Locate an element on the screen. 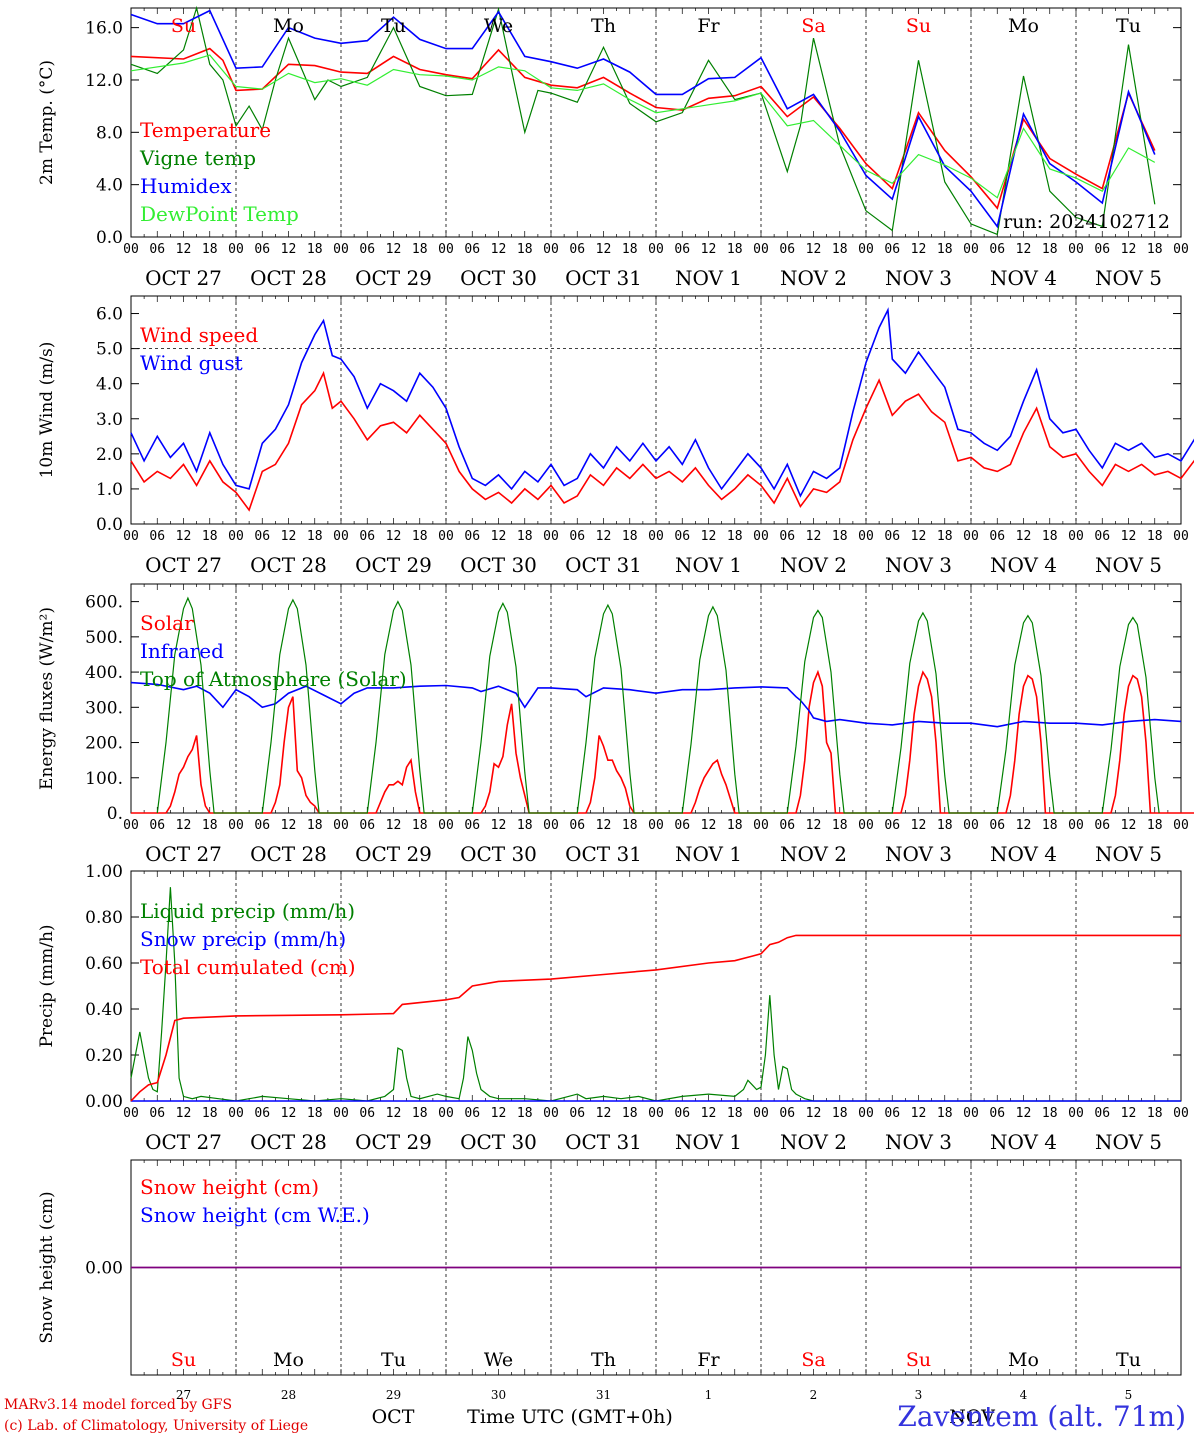  y-tick-label: 500. is located at coordinates (104, 638).